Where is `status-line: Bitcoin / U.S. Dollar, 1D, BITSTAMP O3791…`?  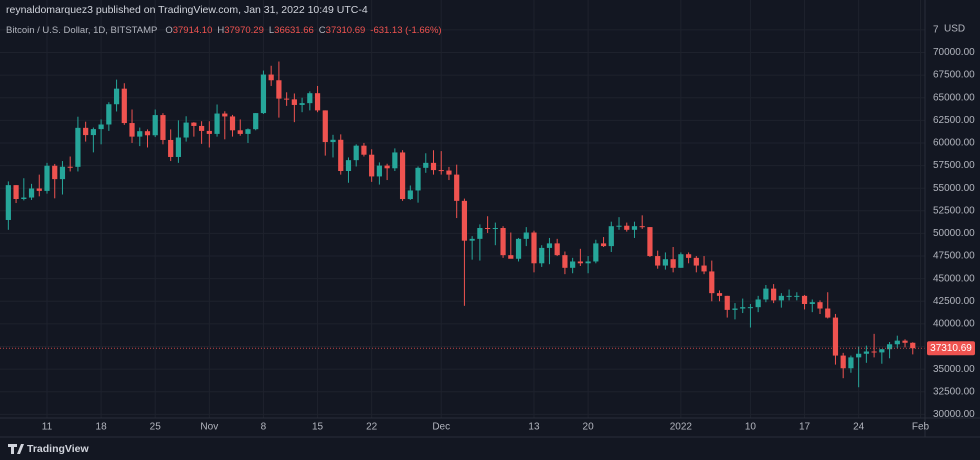
status-line: Bitcoin / U.S. Dollar, 1D, BITSTAMP O3791… is located at coordinates (224, 30).